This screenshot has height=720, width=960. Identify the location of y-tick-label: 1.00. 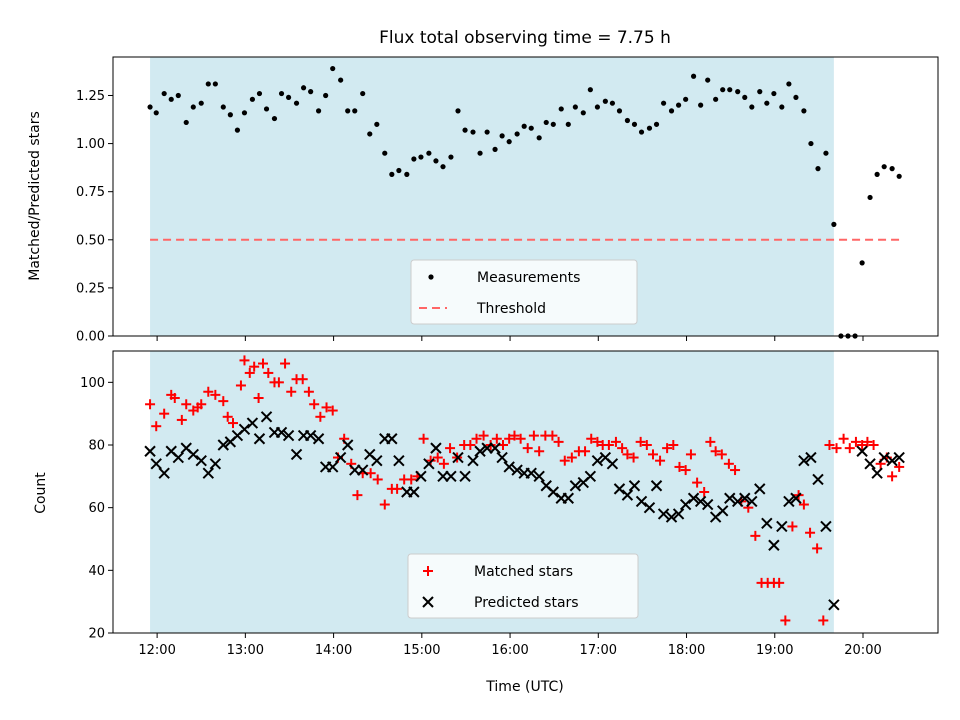
(90, 144).